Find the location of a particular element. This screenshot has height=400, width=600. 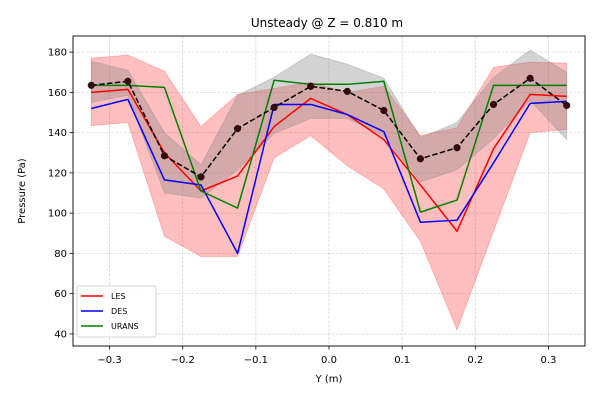

y-tick-label: 160 is located at coordinates (57, 93).